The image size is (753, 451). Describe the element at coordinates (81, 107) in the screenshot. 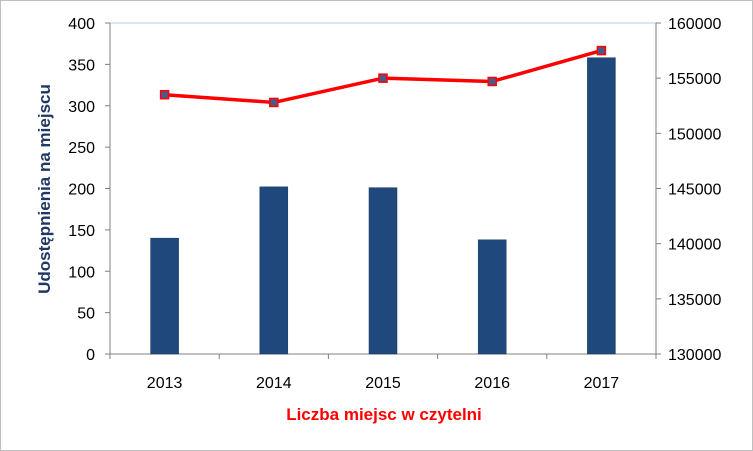

I see `y-tick-label: 300` at that location.